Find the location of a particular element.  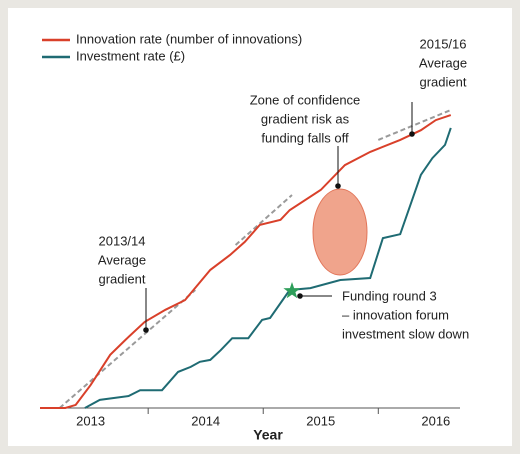

annotation-text: funding falls off is located at coordinates (305, 137).